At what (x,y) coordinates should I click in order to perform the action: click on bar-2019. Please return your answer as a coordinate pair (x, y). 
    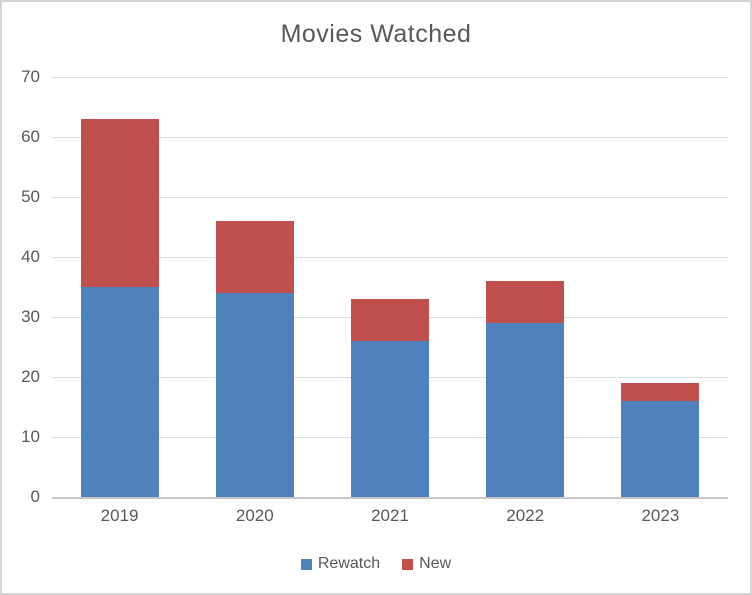
    Looking at the image, I should click on (119, 287).